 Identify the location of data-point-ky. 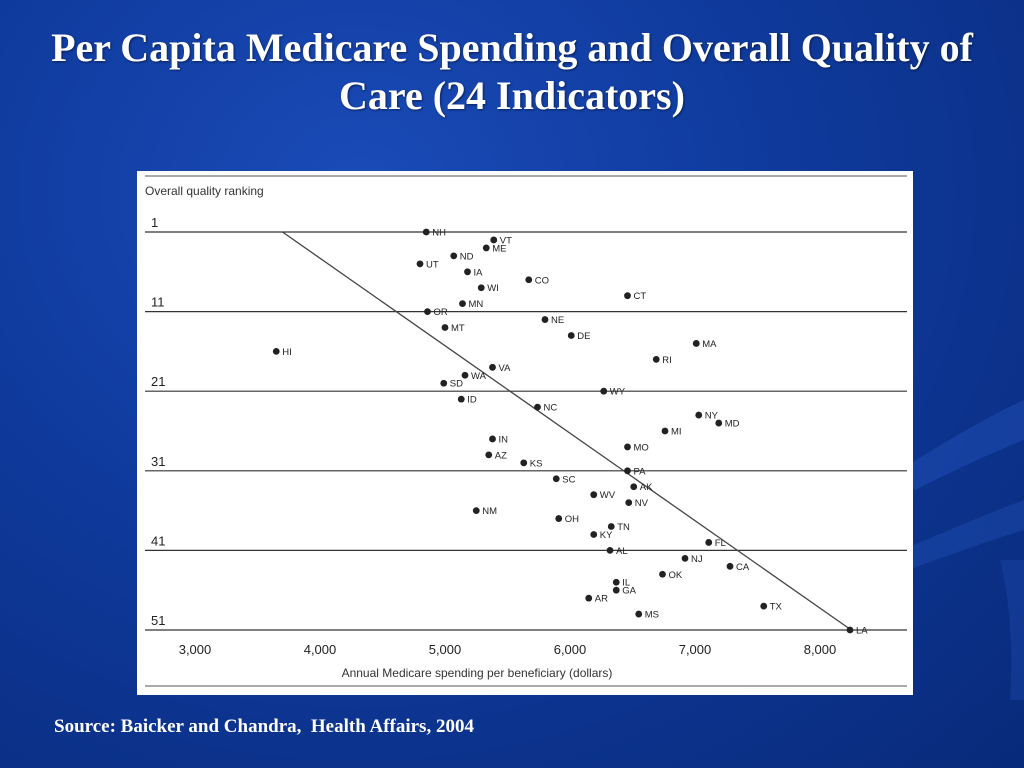
(594, 534).